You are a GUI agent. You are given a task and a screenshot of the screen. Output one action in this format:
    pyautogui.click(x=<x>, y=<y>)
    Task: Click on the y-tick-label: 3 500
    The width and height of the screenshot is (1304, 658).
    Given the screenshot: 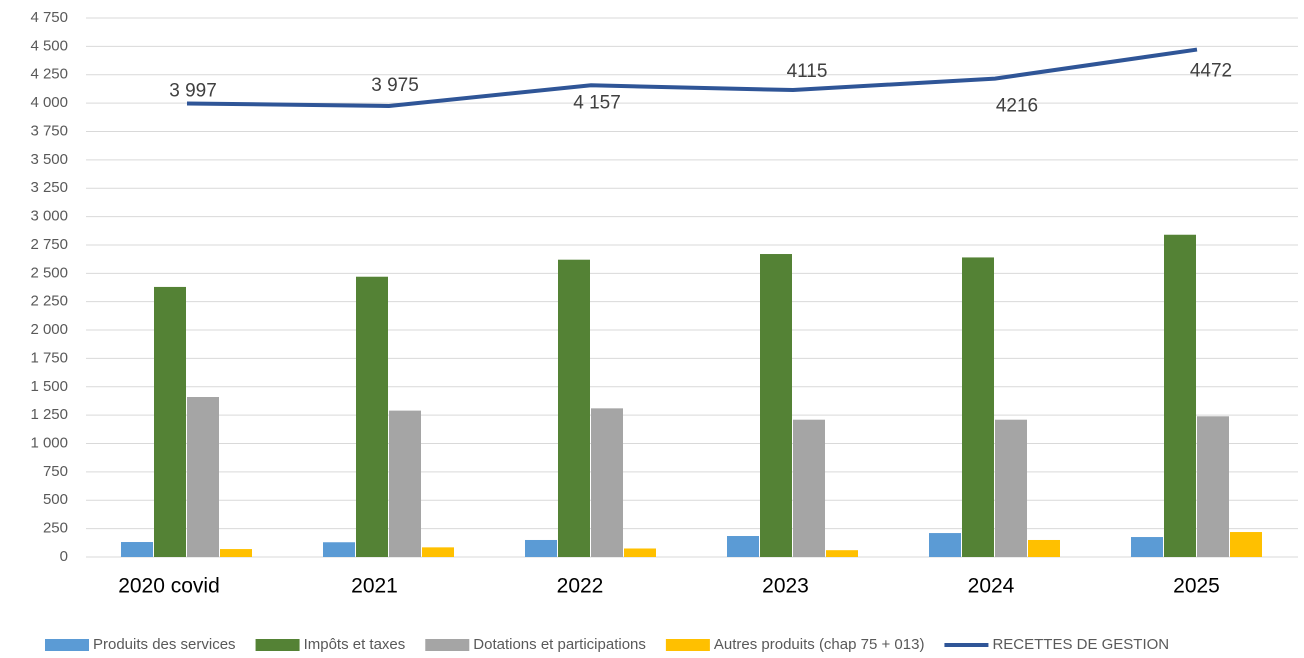 What is the action you would take?
    pyautogui.click(x=49, y=159)
    